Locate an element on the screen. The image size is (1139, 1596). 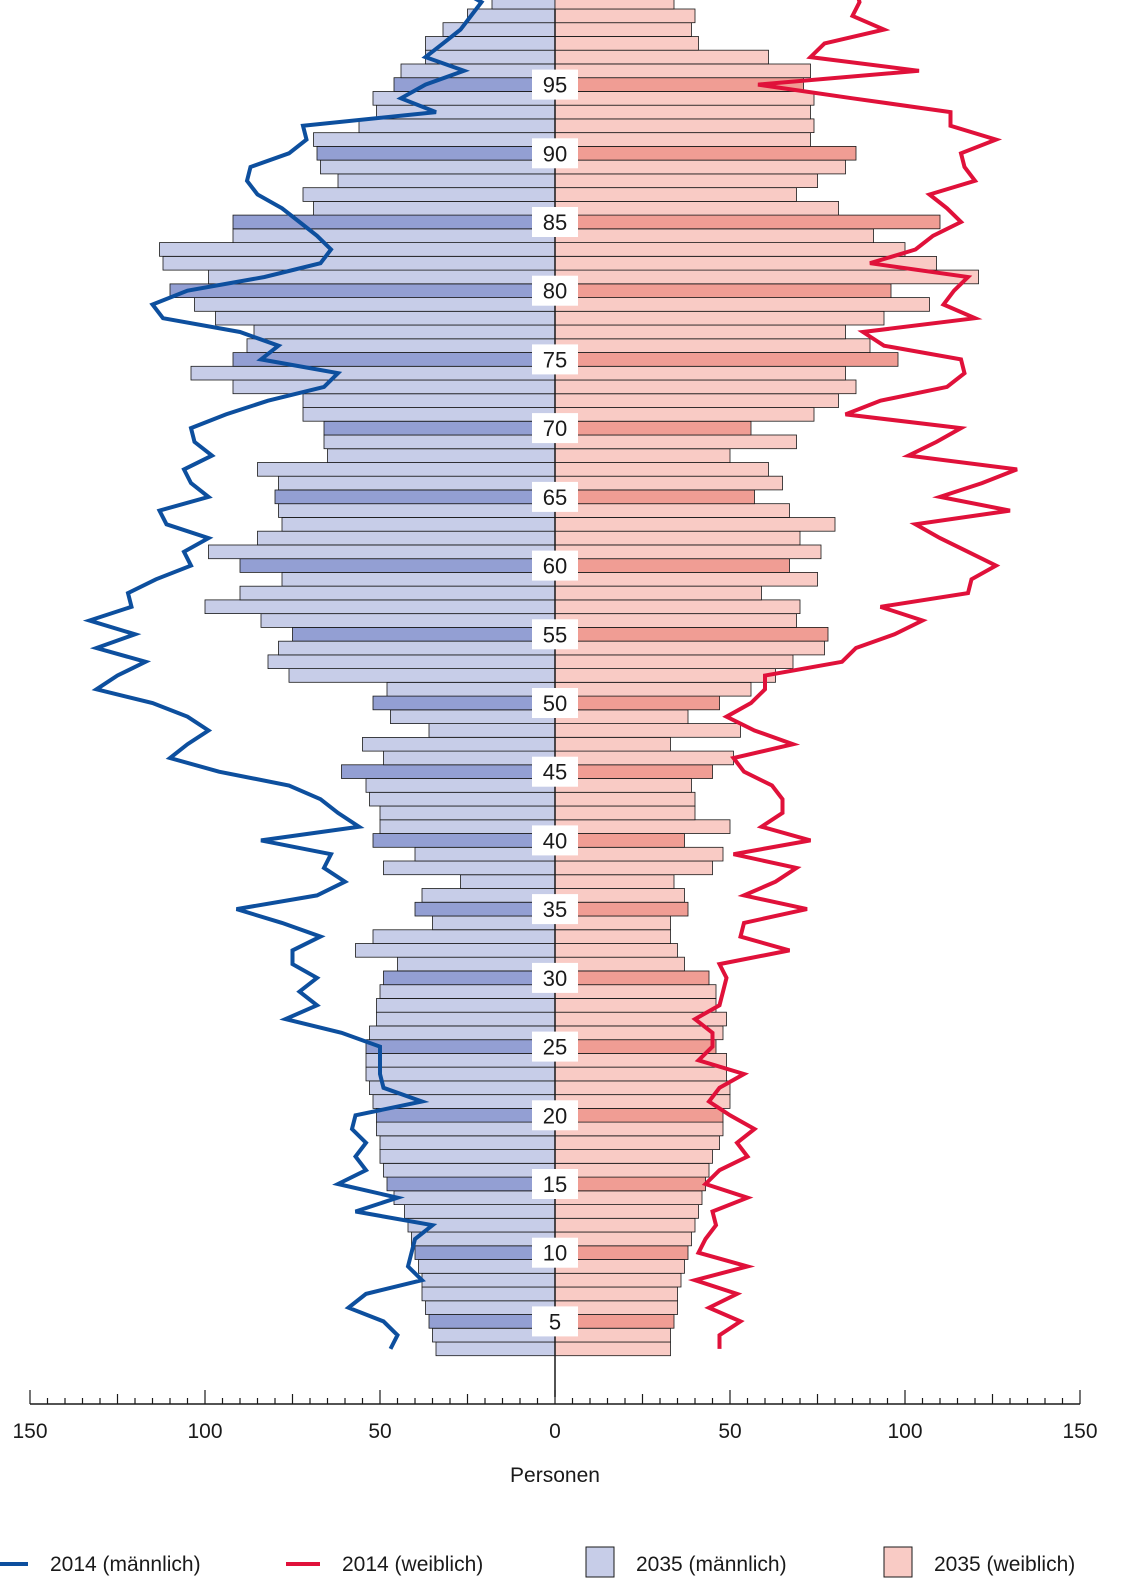
age-labels-layer: 5 10 15 20 25 30 35 40 45 50 55 60 65 70 75 80 85 90 95 is located at coordinates (555, 703).